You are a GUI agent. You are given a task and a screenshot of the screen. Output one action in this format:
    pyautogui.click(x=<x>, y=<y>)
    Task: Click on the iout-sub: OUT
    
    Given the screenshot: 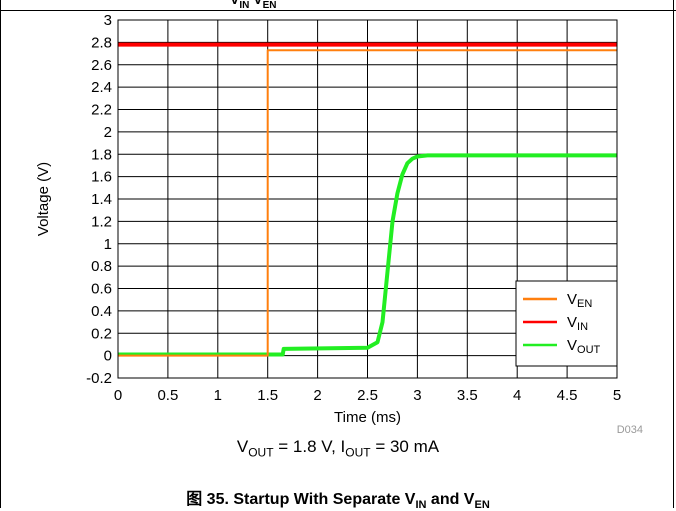 What is the action you would take?
    pyautogui.click(x=358, y=452)
    